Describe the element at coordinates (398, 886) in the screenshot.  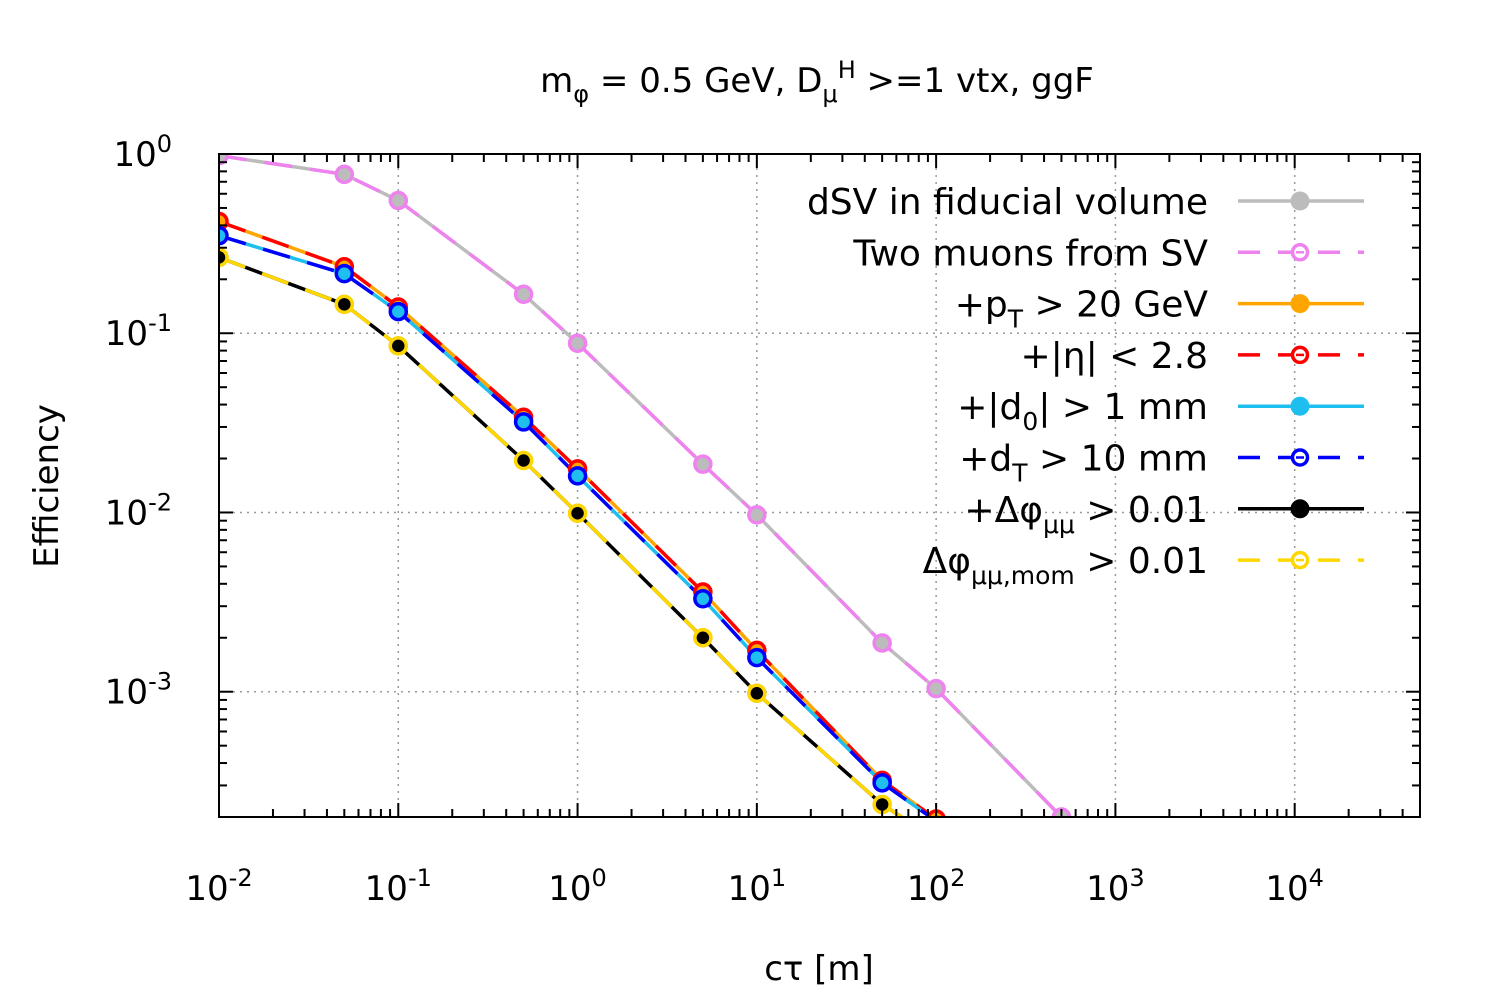
I see `x-tick-label: 10⁻¹` at that location.